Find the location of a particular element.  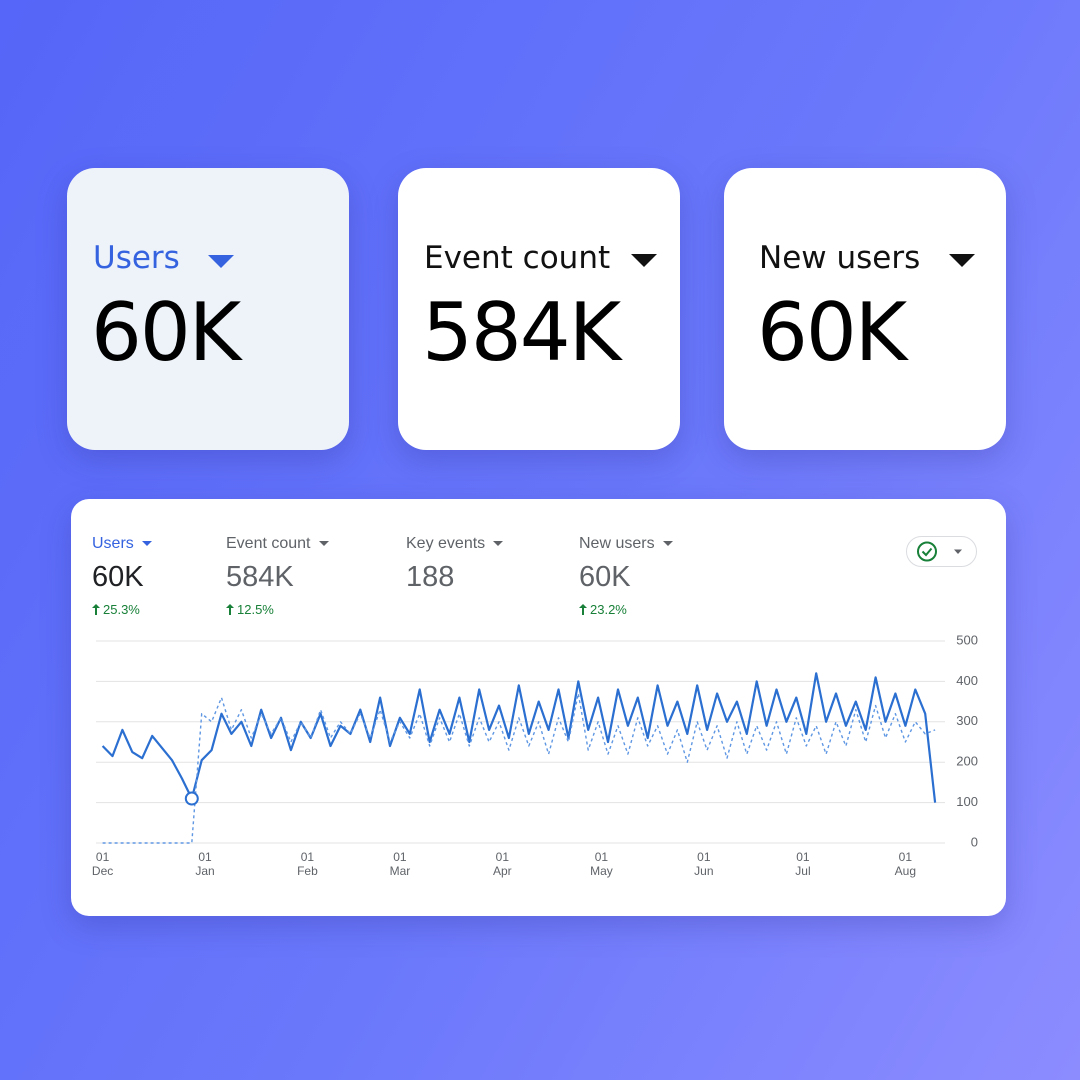

x-tick-label: 01 Dec is located at coordinates (102, 864).